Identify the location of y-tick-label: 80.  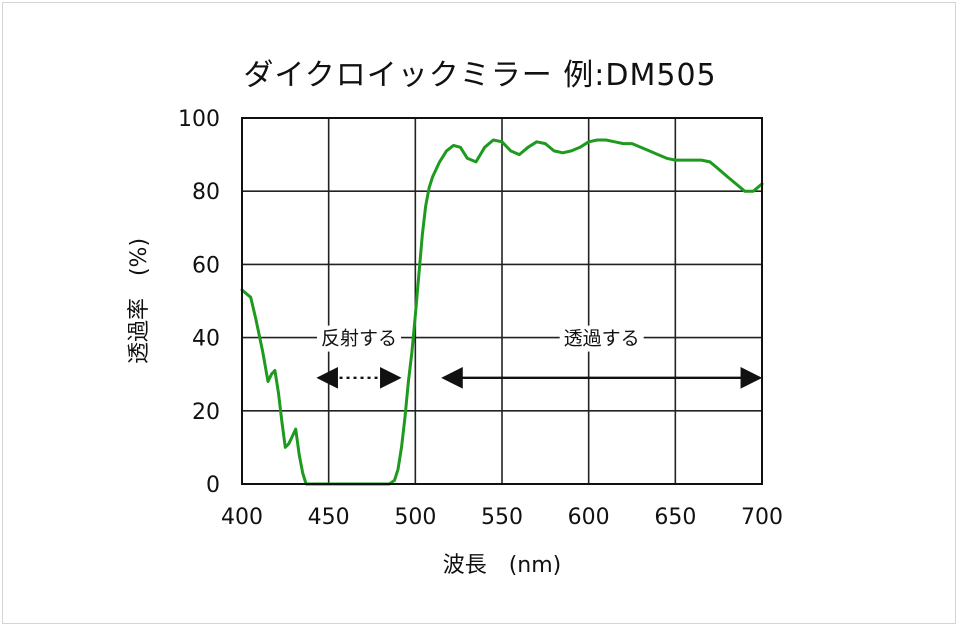
(206, 192).